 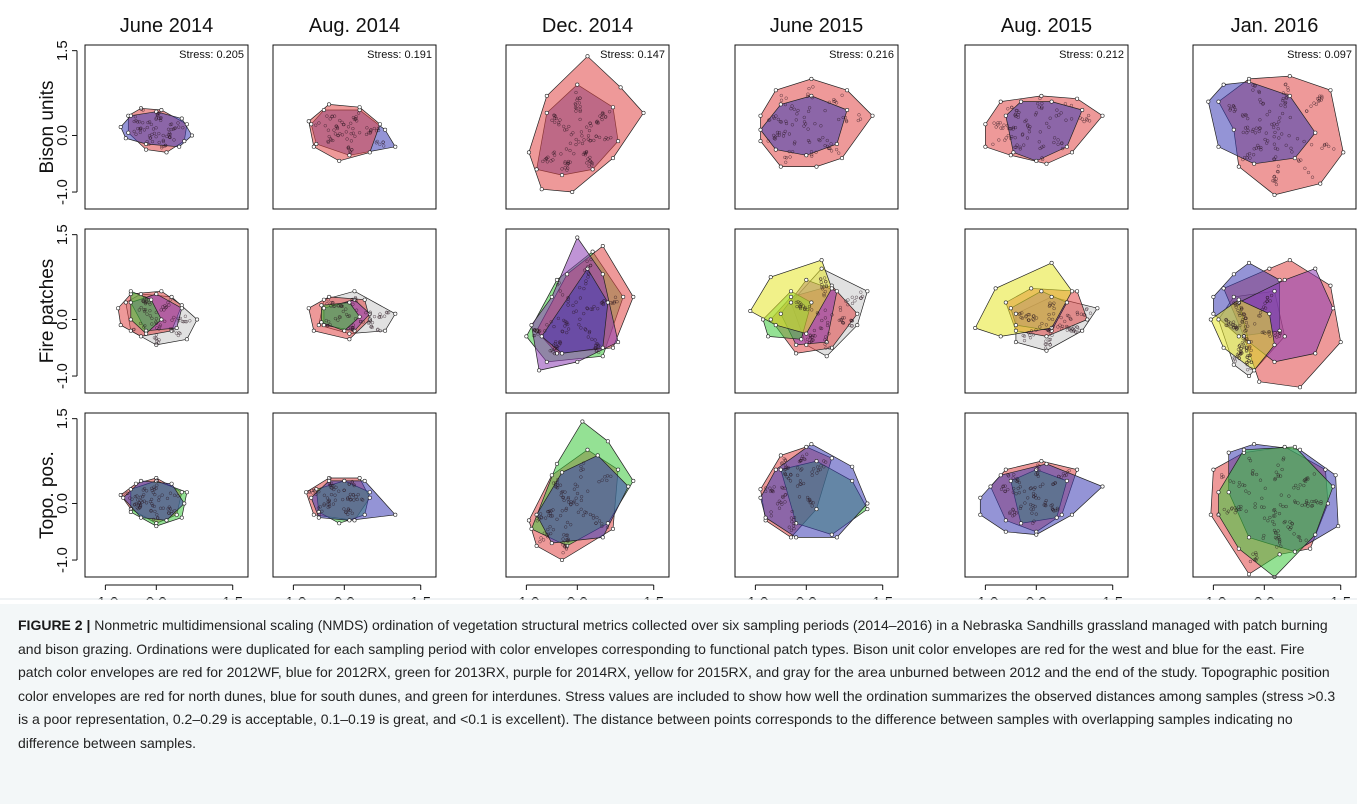 I want to click on x-tick-label: -1.0, so click(x=105, y=597).